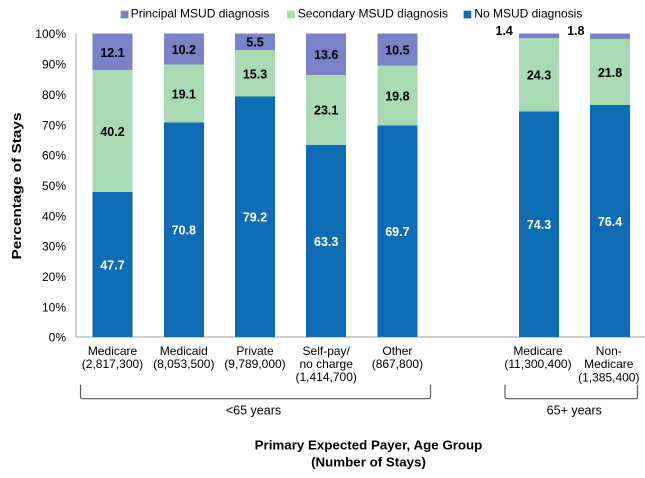 The width and height of the screenshot is (645, 478). I want to click on svg-text: 79.2, so click(255, 218).